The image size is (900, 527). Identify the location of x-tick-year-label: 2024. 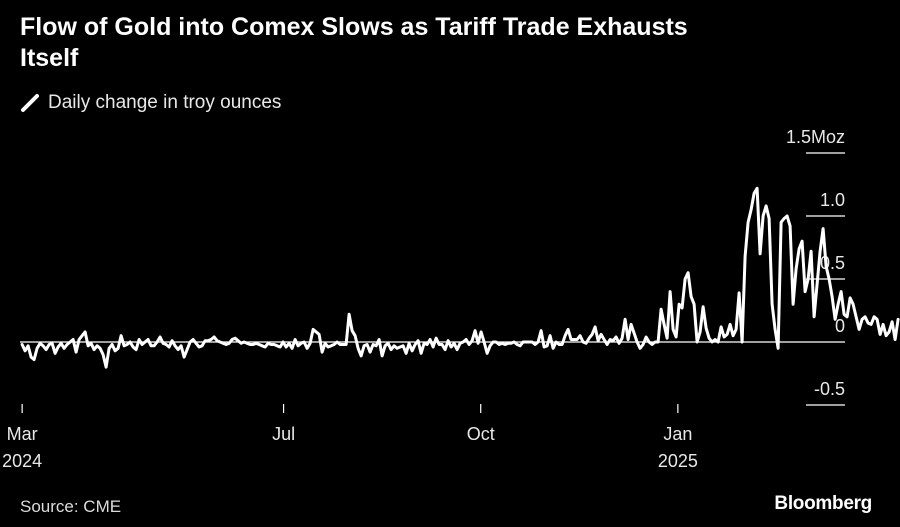
(22, 461).